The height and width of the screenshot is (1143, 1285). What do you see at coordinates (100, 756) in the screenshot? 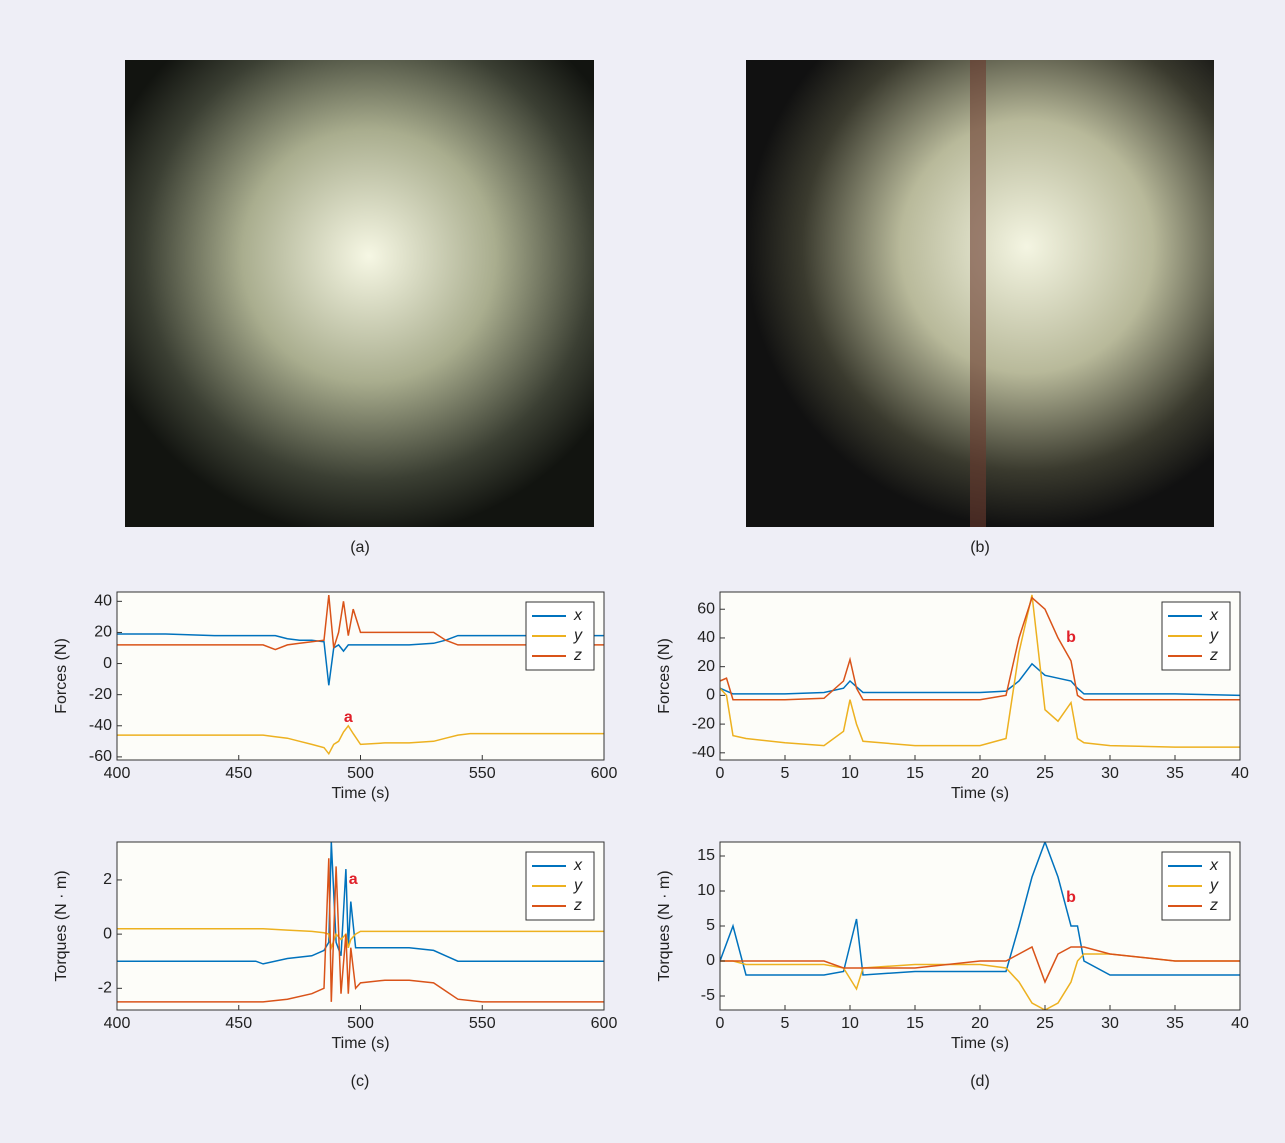
I see `y-tick-label: -60` at bounding box center [100, 756].